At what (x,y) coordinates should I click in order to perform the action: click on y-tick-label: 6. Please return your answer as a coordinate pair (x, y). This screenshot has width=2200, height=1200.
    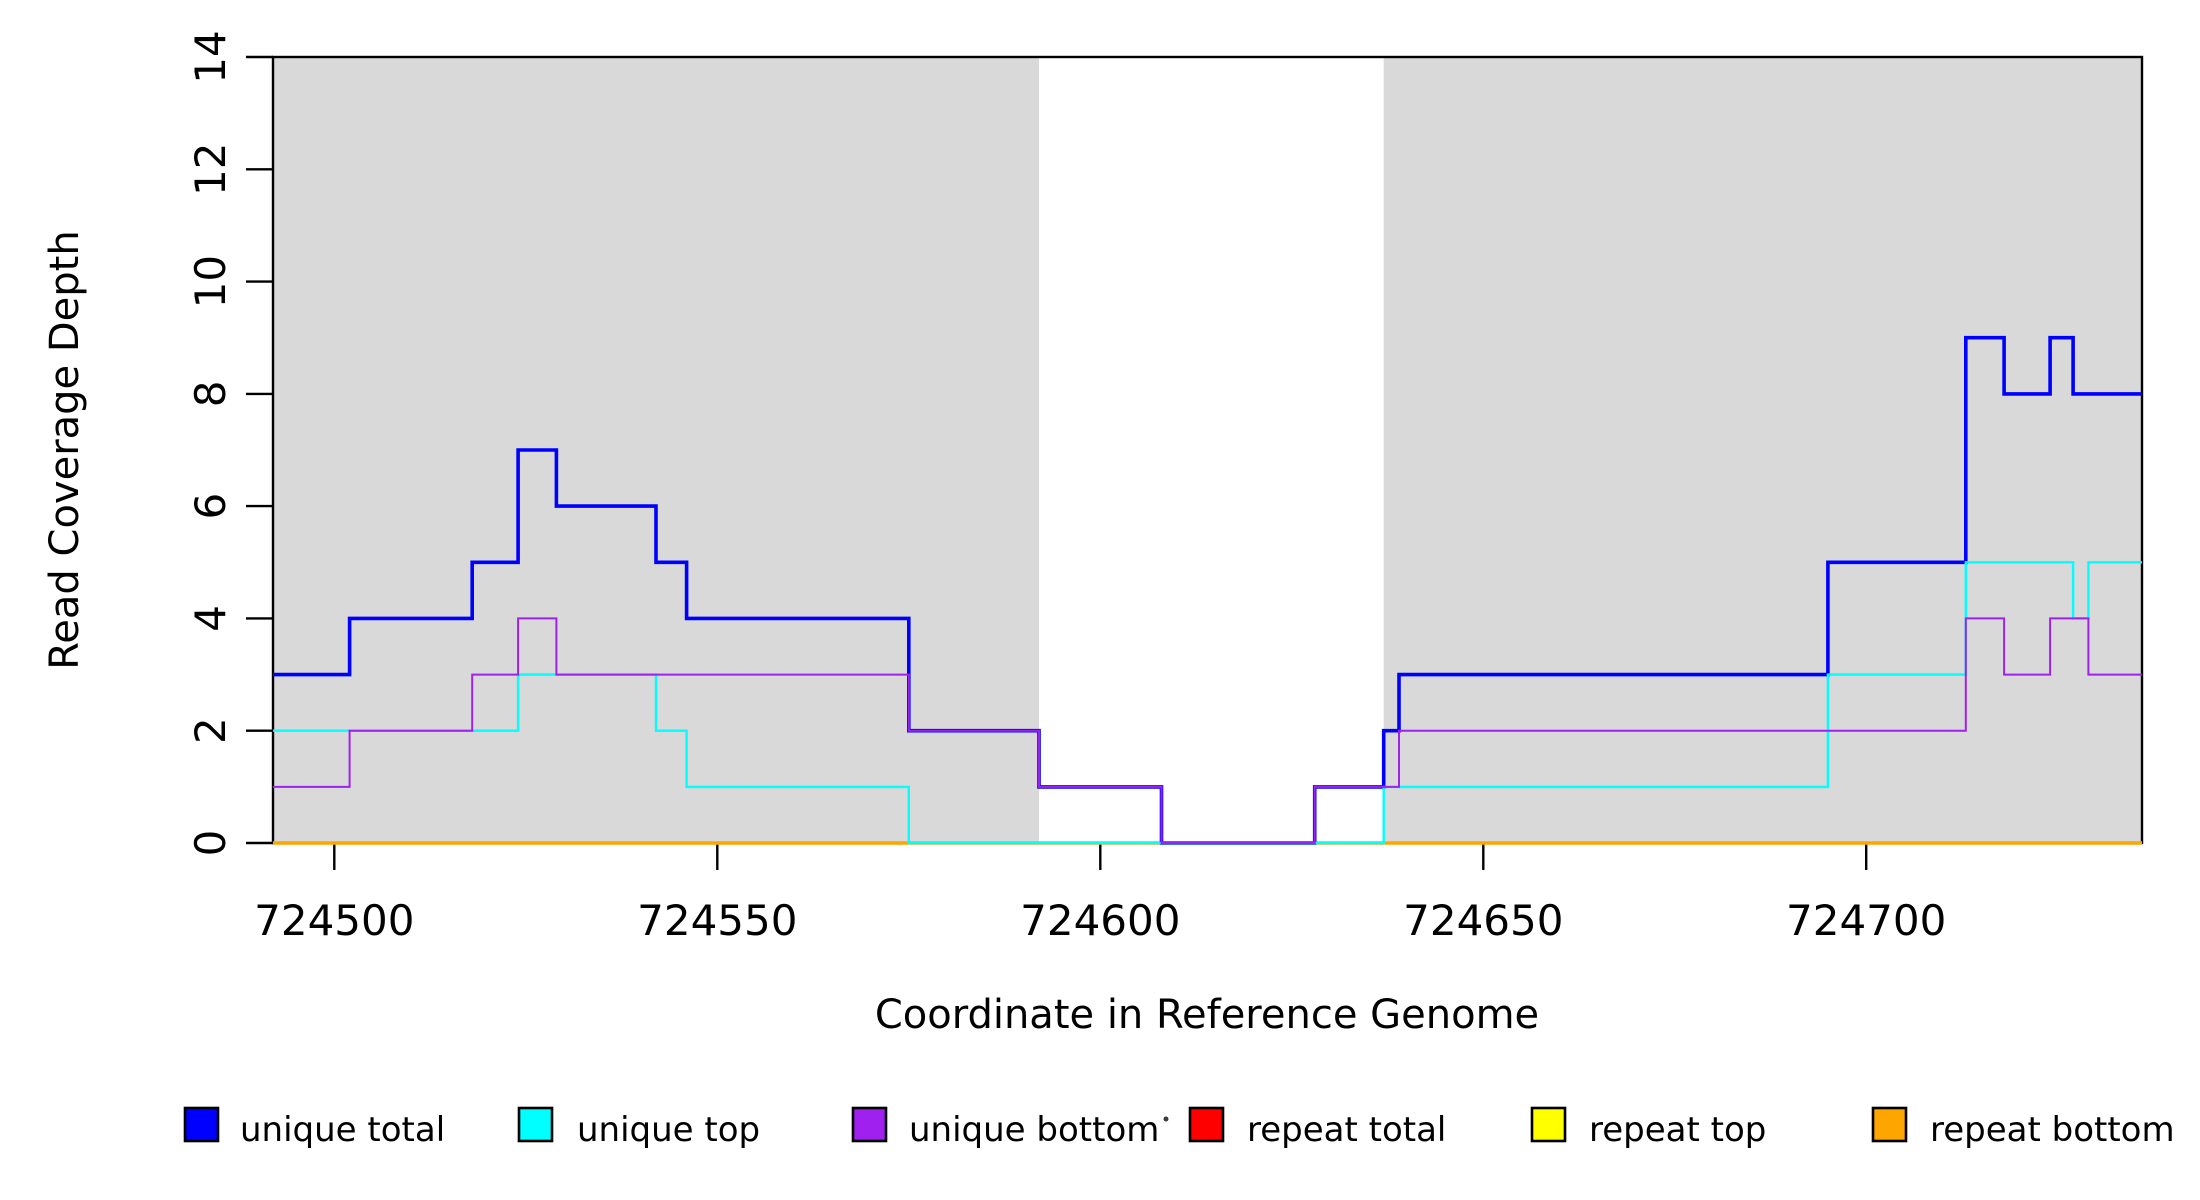
    Looking at the image, I should click on (210, 506).